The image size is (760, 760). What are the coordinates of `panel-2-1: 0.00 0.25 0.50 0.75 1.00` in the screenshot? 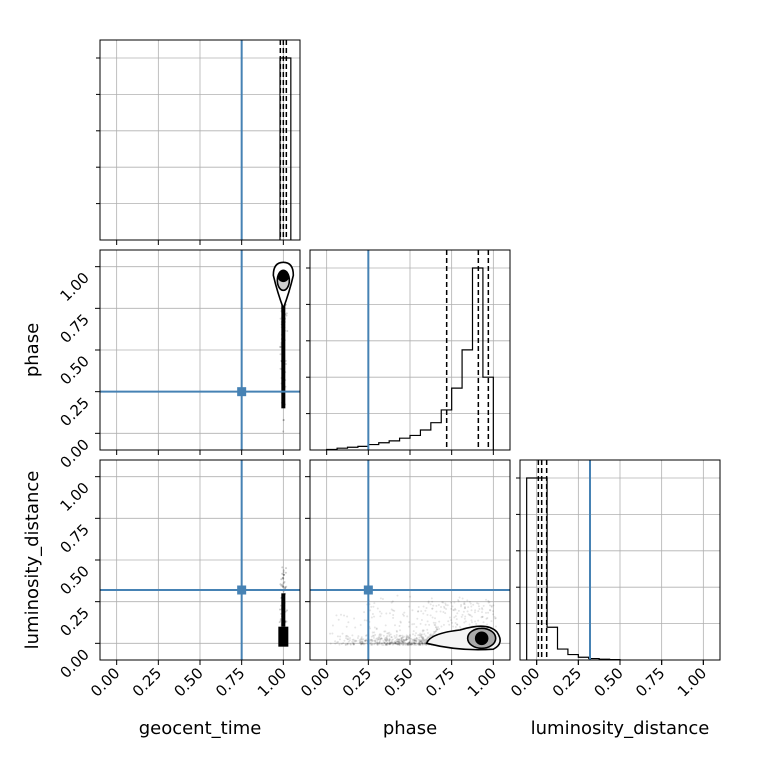 It's located at (404, 579).